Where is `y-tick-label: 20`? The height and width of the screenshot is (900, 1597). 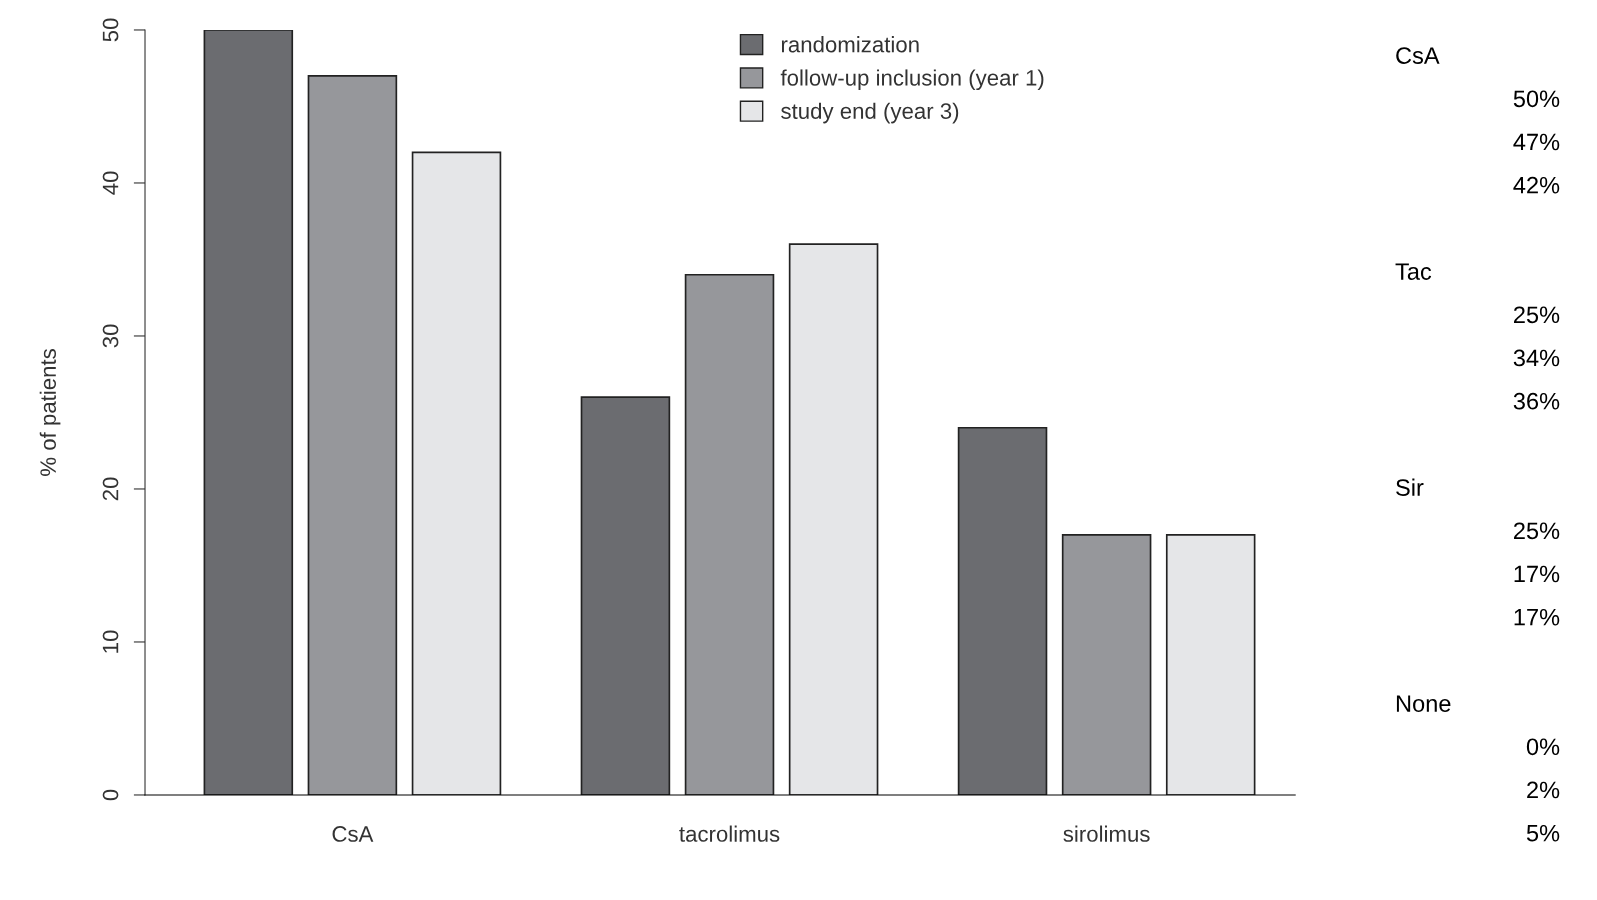
y-tick-label: 20 is located at coordinates (110, 489).